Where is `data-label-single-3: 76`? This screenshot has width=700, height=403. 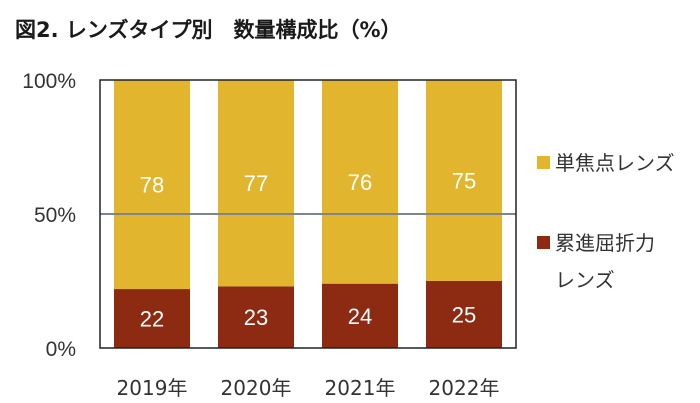
data-label-single-3: 76 is located at coordinates (360, 182).